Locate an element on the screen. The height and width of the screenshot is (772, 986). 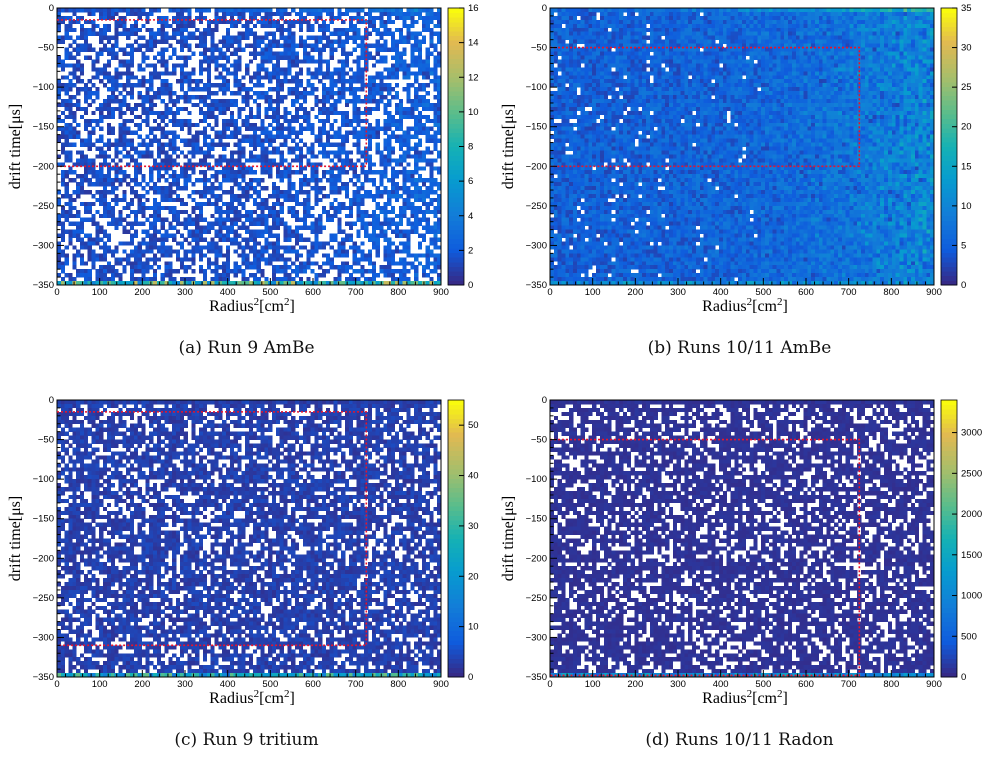
x-tick-label: 800 is located at coordinates (398, 292).